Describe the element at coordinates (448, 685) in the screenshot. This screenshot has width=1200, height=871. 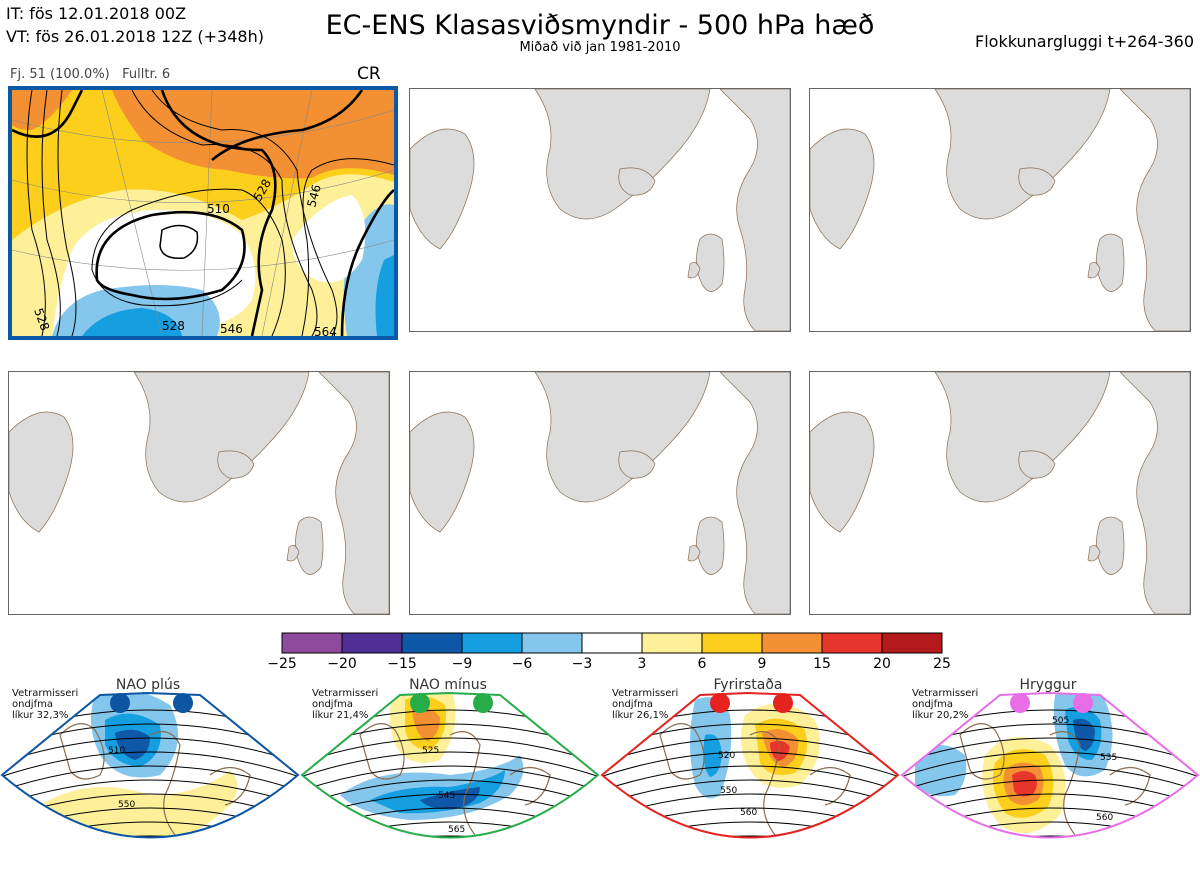
I see `regime-title: NAO mínus` at that location.